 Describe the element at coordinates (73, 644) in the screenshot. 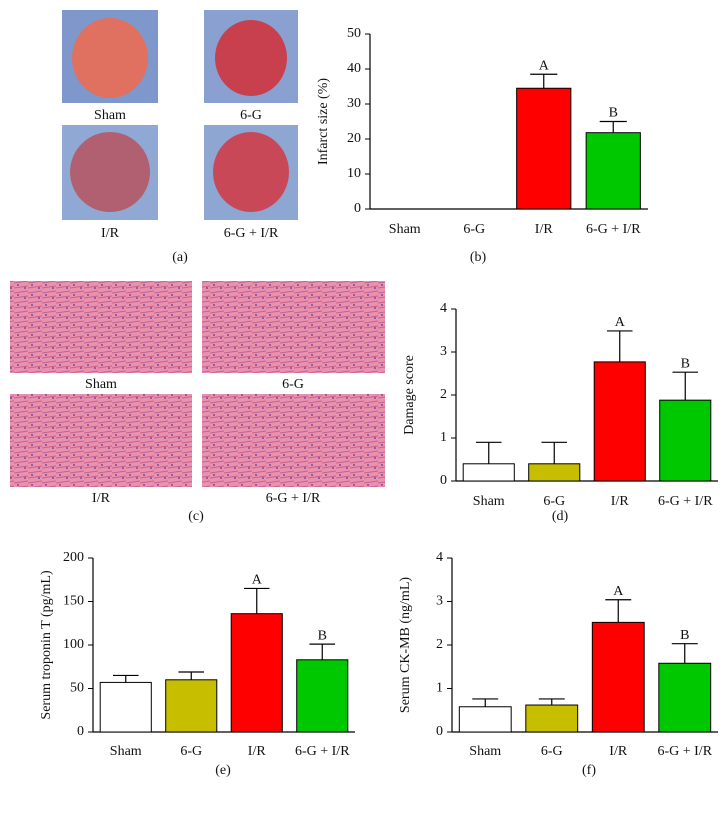

I see `y-tick-label: 100` at that location.